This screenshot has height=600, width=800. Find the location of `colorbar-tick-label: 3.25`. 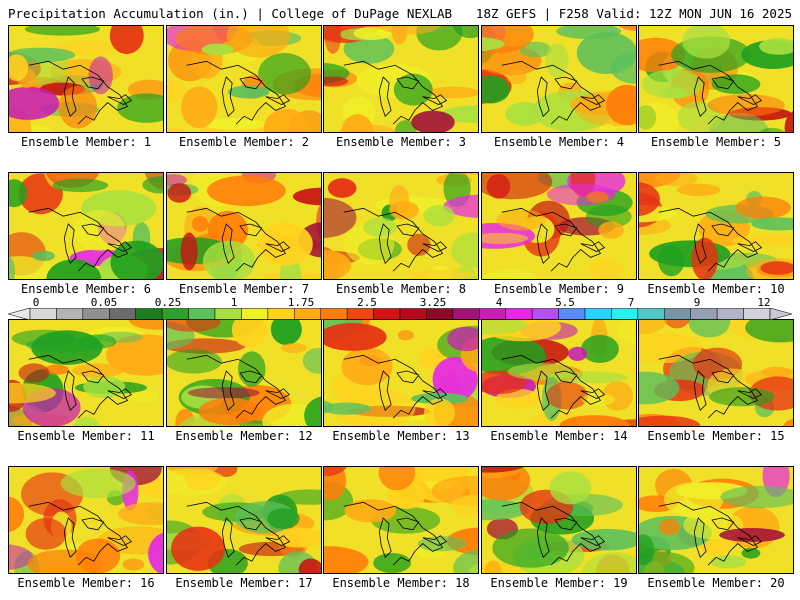

colorbar-tick-label: 3.25 is located at coordinates (433, 302).